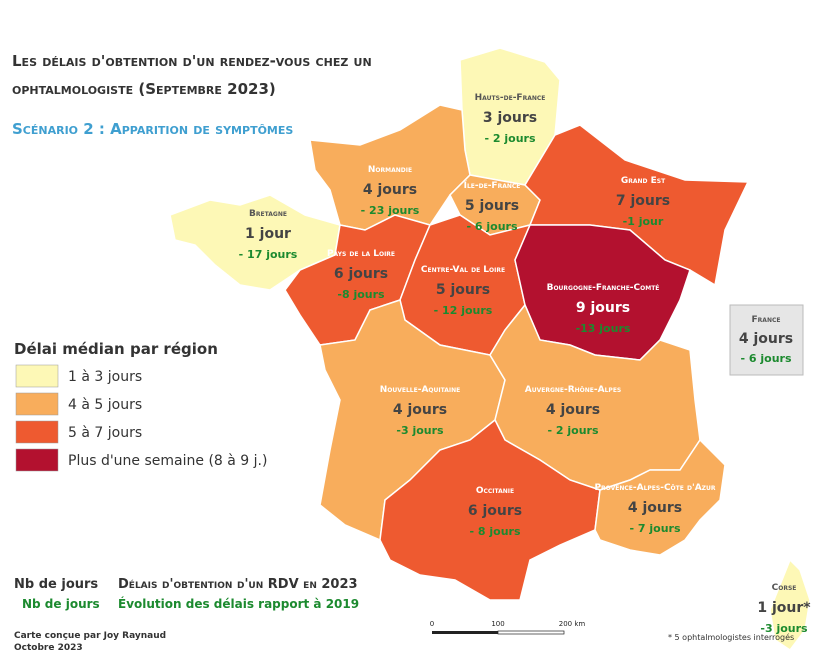 The width and height of the screenshot is (831, 670). What do you see at coordinates (573, 390) in the screenshot?
I see `region-name: Auvergne-Rhône-Alpes` at bounding box center [573, 390].